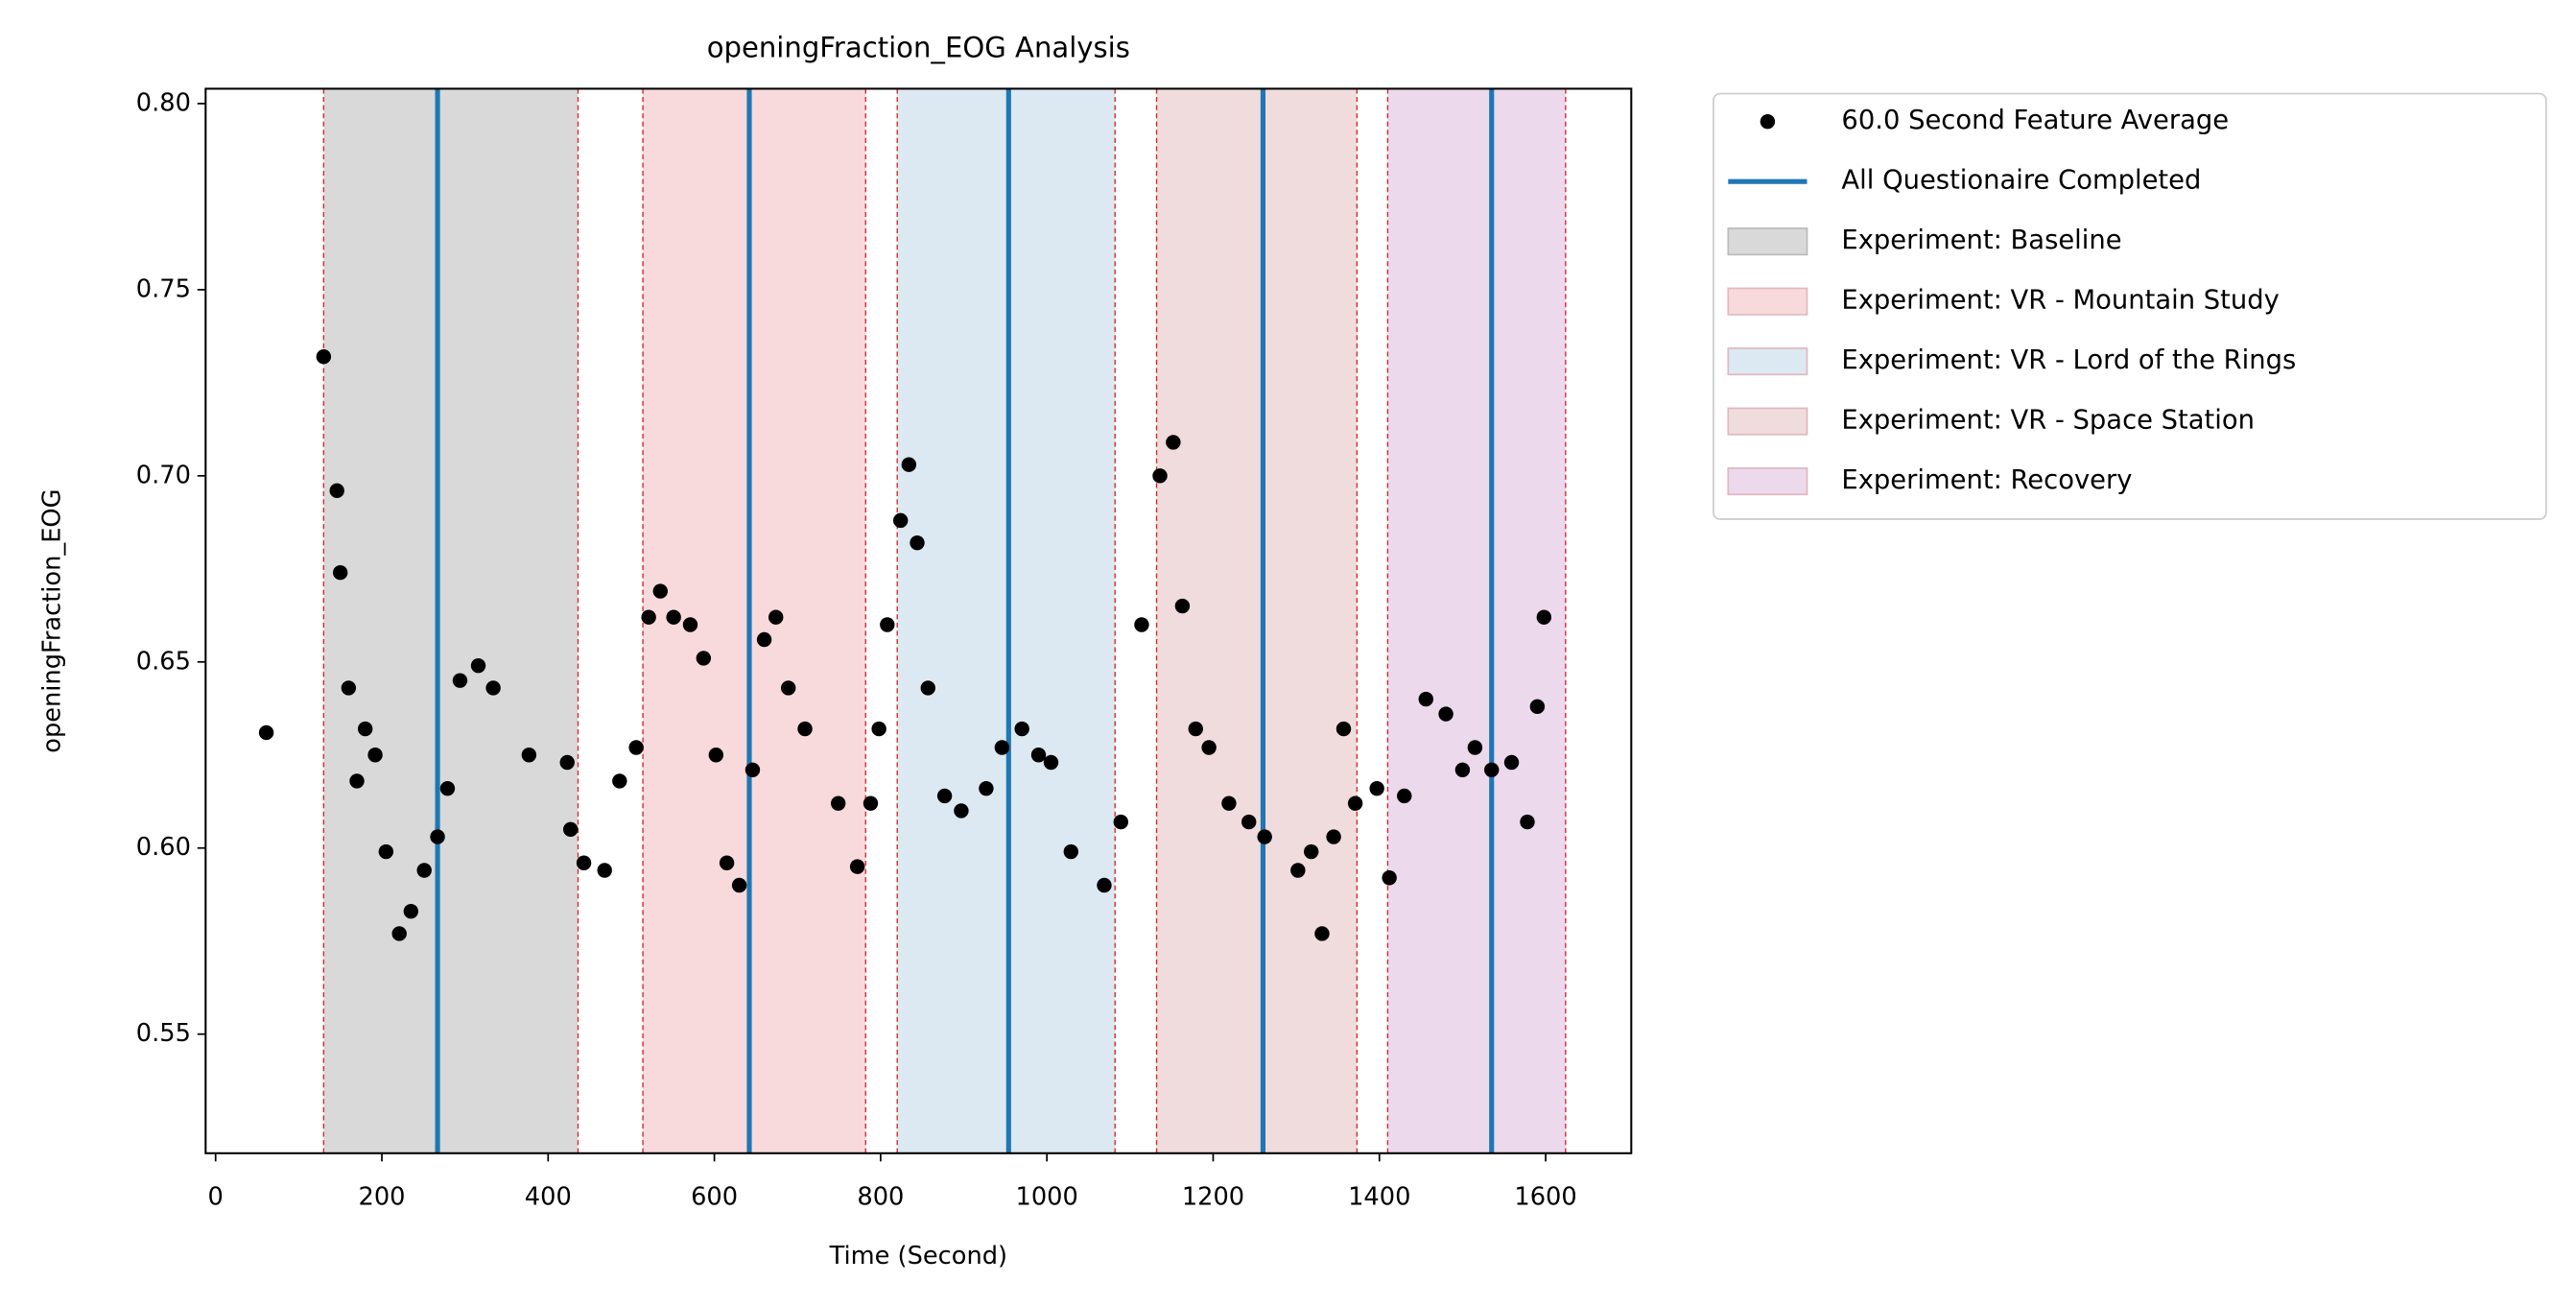  What do you see at coordinates (2060, 301) in the screenshot?
I see `legend-label: Experiment: VR - Mountain Study` at bounding box center [2060, 301].